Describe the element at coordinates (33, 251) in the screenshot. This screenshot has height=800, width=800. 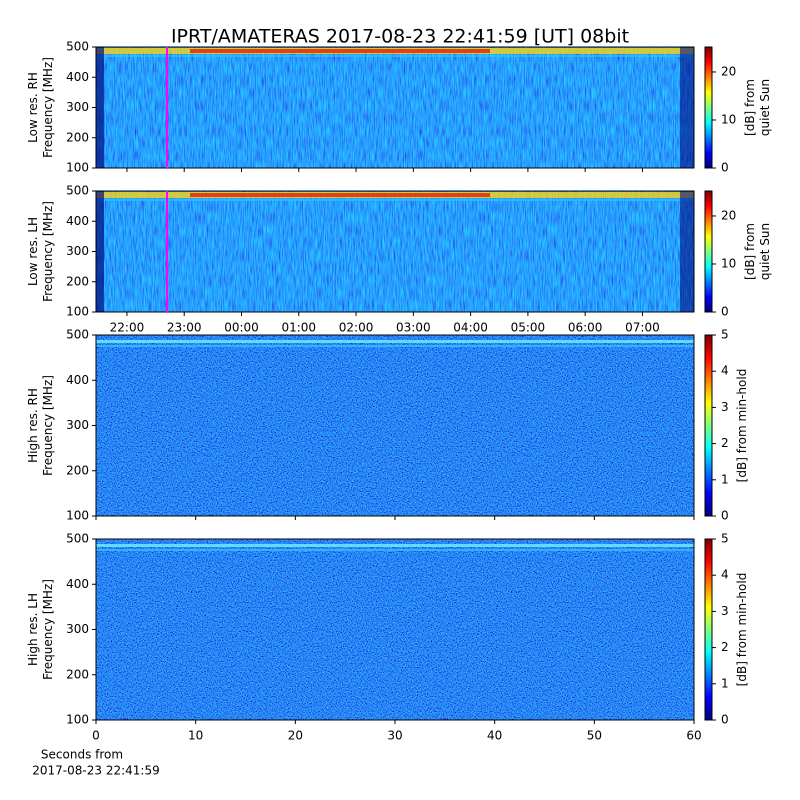
I see `y-axis-label-line: Low res. LH` at that location.